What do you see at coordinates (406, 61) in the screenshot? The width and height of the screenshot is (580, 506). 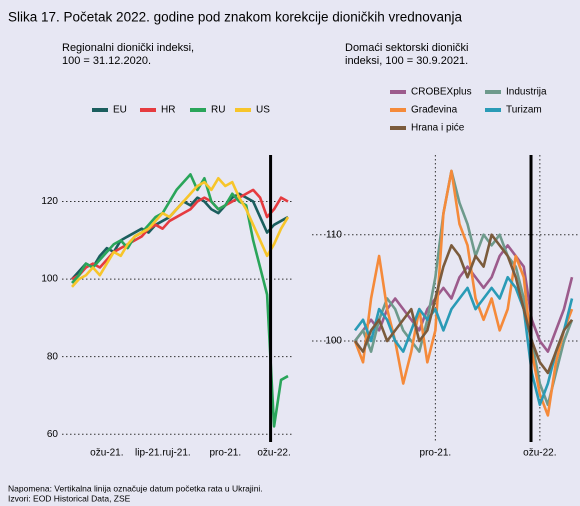 I see `subtitle: indeksi, 100 = 30.9.2021.` at bounding box center [406, 61].